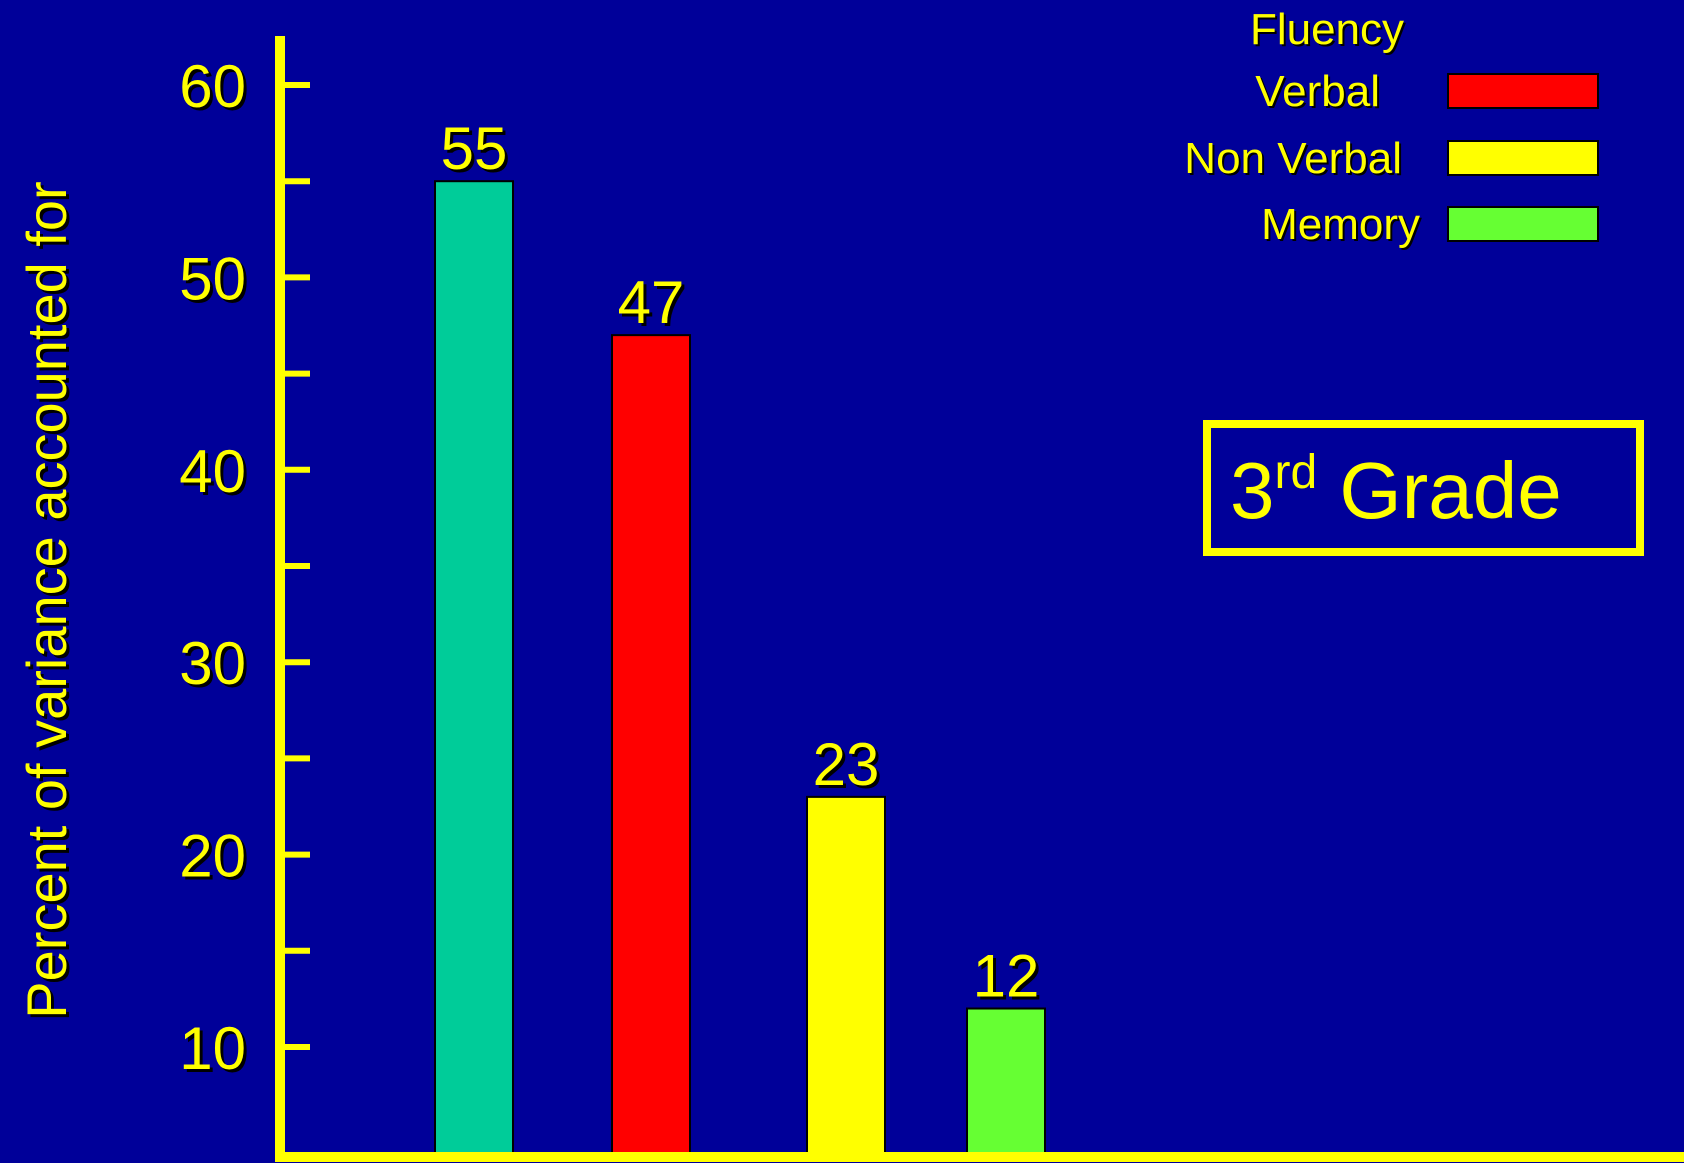 This screenshot has width=1684, height=1163. What do you see at coordinates (474, 148) in the screenshot?
I see `bar-value-label-1: 55` at bounding box center [474, 148].